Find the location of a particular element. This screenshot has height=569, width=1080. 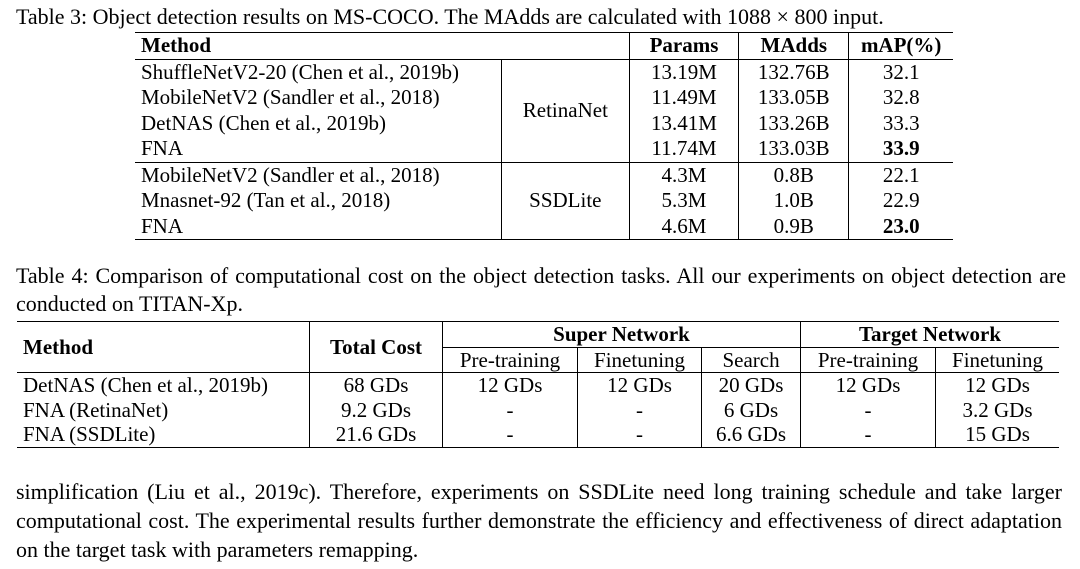

table4-cell-tn-fine: 12 GDs is located at coordinates (997, 385).